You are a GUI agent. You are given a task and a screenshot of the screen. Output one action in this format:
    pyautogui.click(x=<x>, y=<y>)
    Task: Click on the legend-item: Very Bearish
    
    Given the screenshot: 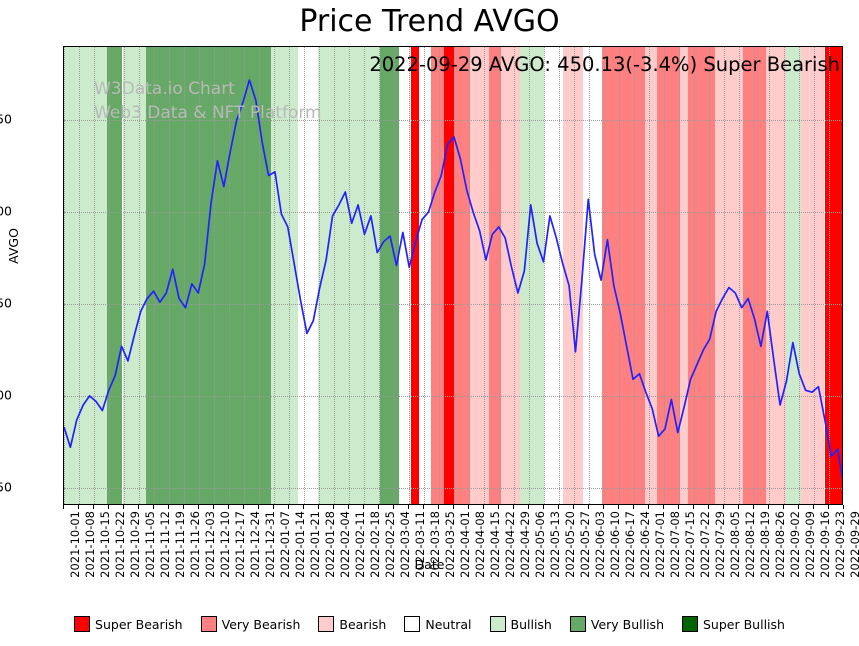 What is the action you would take?
    pyautogui.click(x=250, y=624)
    